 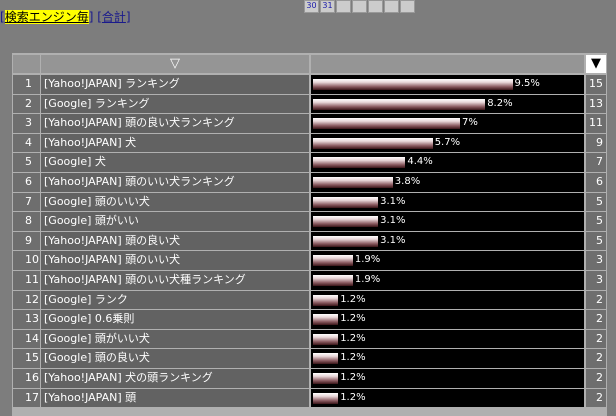 I want to click on rank: 1, so click(x=26, y=84).